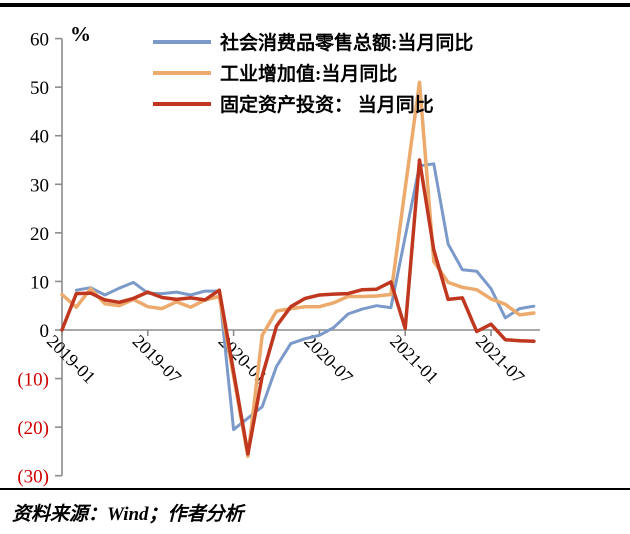 Image resolution: width=630 pixels, height=534 pixels. Describe the element at coordinates (315, 5) in the screenshot. I see `top-divider` at that location.